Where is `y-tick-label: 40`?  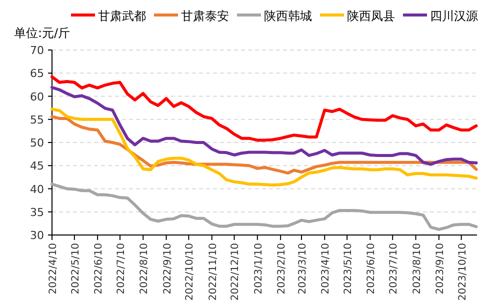 y-tick-label: 40 is located at coordinates (37, 189).